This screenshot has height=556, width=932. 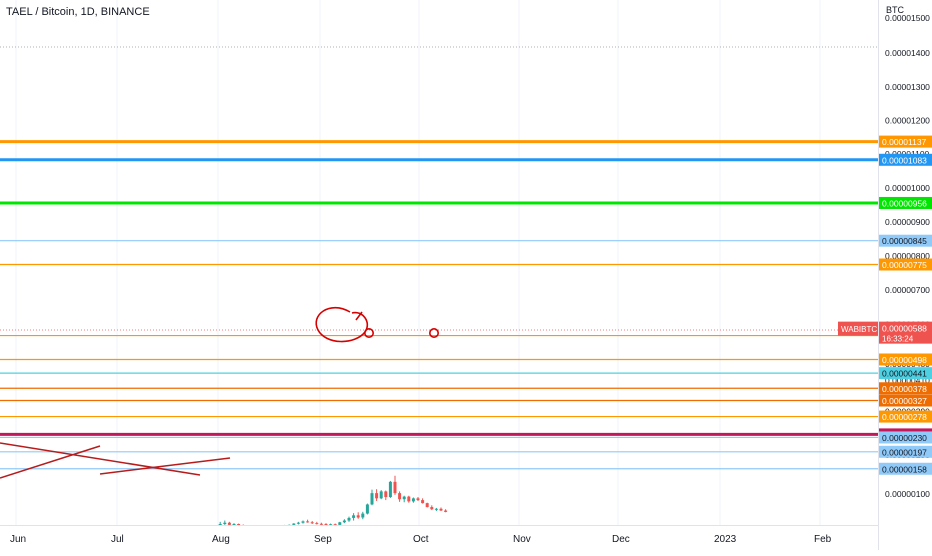 I want to click on last-price-label: 0.00000588, so click(x=904, y=329).